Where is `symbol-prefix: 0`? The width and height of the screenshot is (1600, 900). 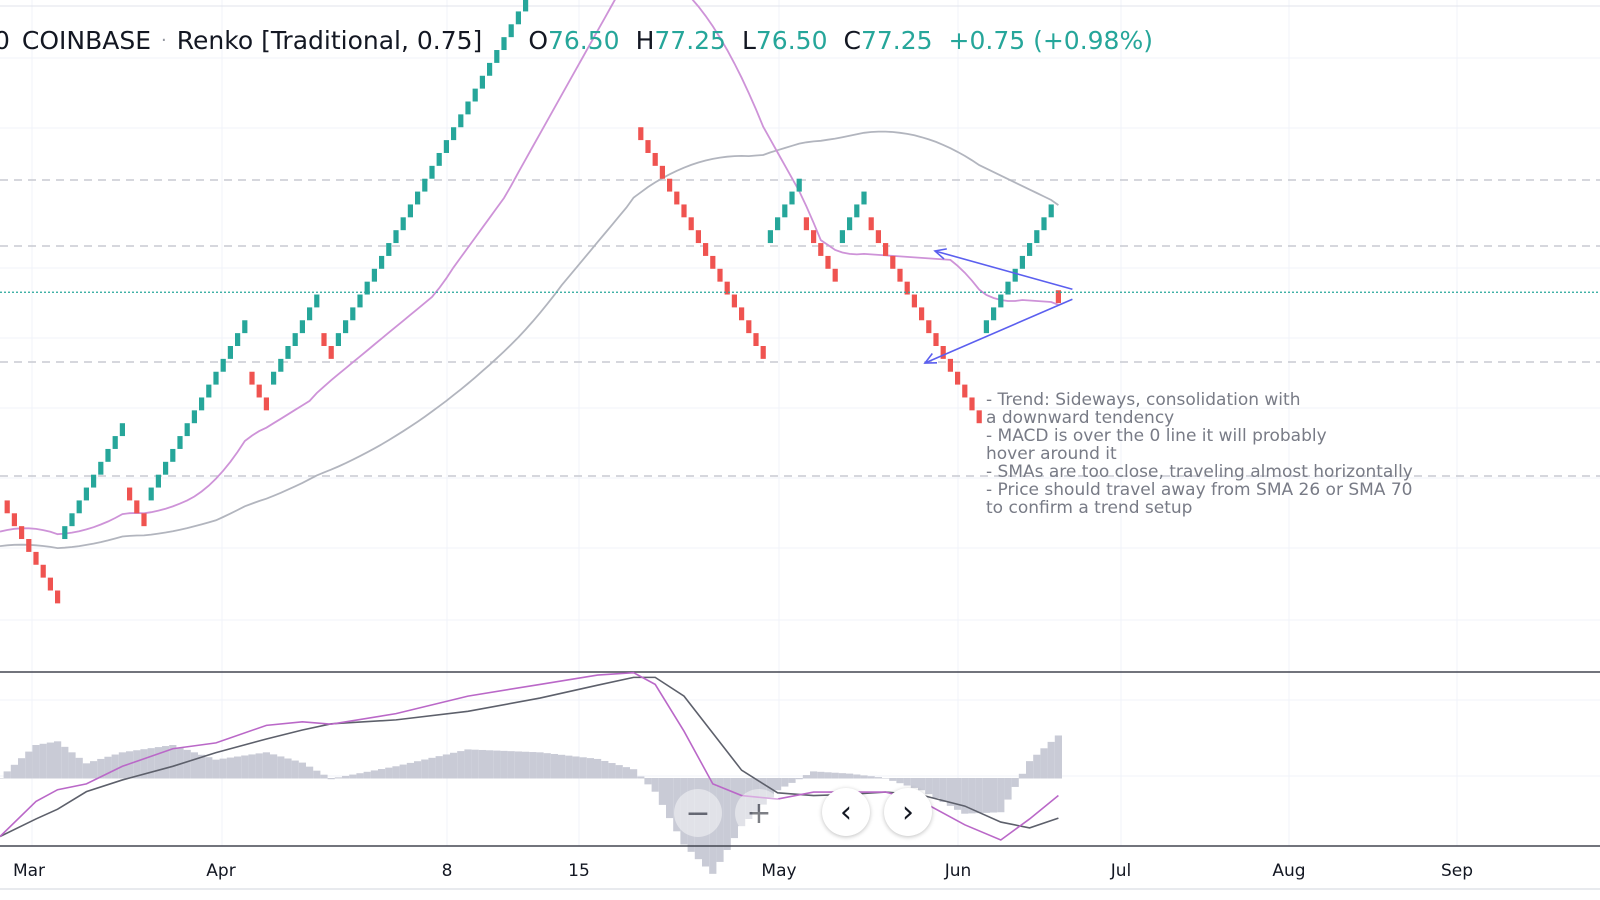 symbol-prefix: 0 is located at coordinates (5, 40).